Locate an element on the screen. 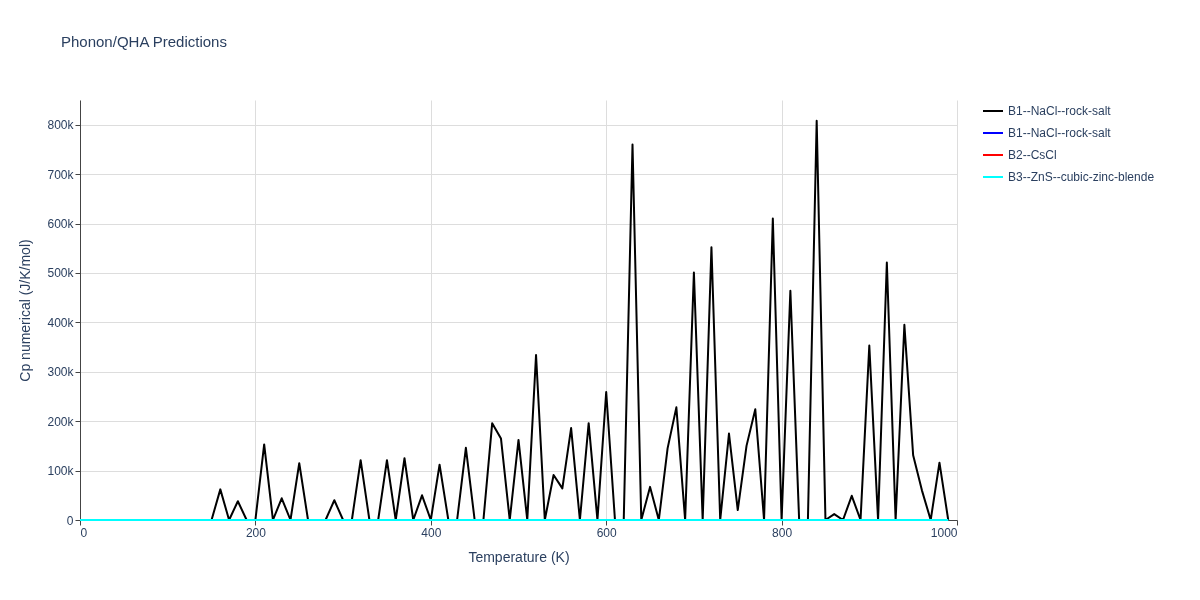 Image resolution: width=1200 pixels, height=600 pixels. y-tick-label: 700k is located at coordinates (61, 174).